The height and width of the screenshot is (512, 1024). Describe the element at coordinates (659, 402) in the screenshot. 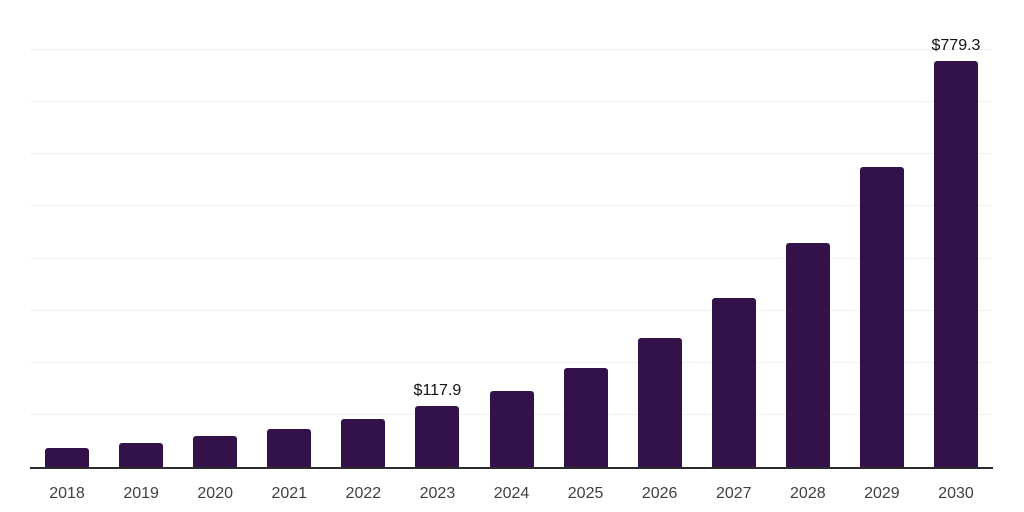

I see `bar-2026` at that location.